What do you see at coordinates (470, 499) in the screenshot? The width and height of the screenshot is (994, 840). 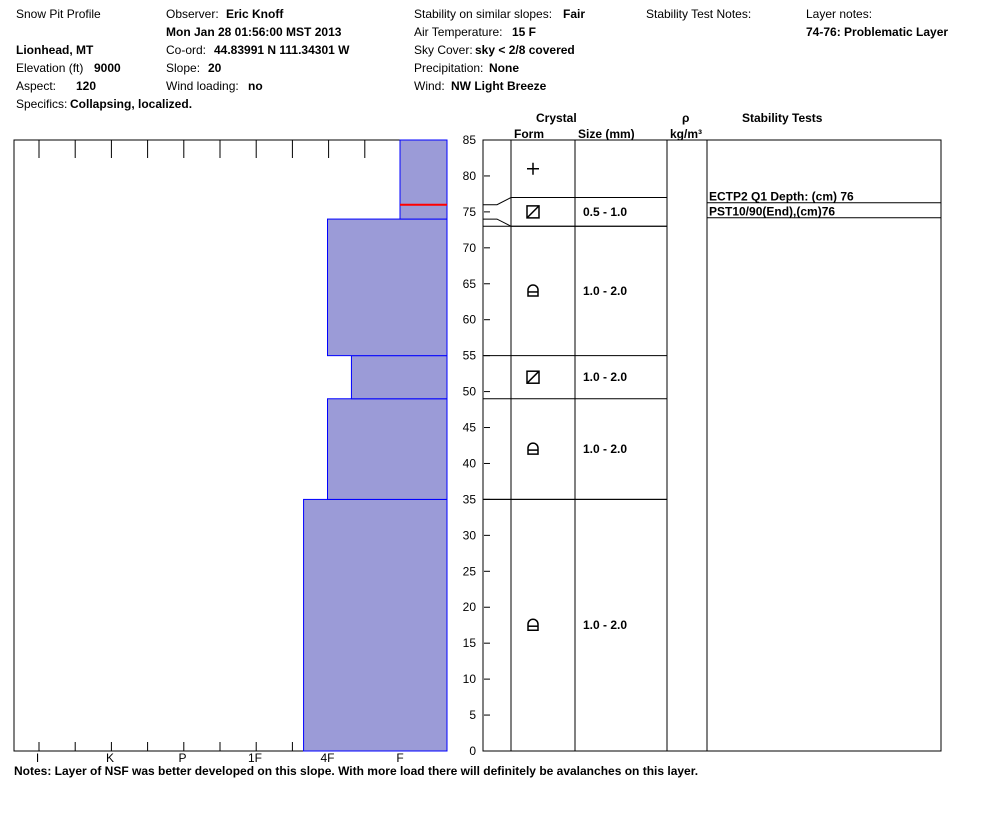 I see `depth-tick-label: 35` at bounding box center [470, 499].